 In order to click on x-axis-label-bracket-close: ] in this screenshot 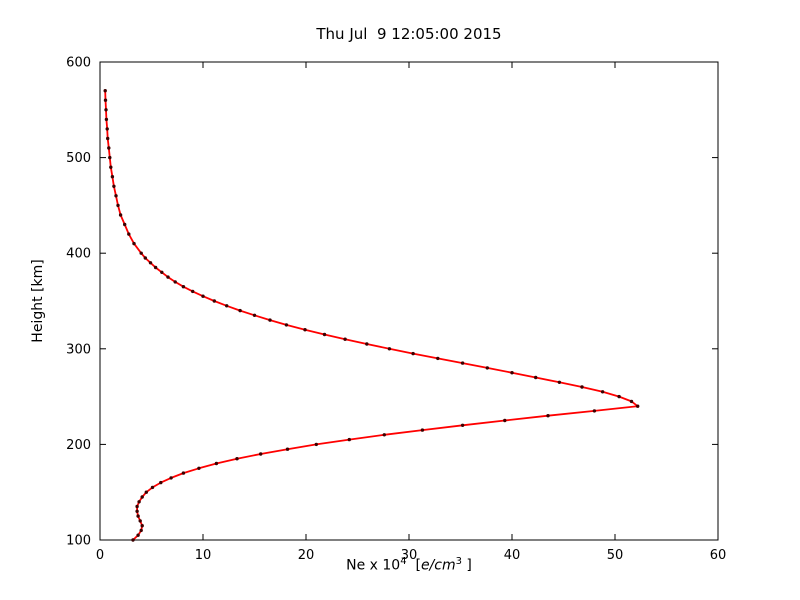, I will do `click(466, 565)`.